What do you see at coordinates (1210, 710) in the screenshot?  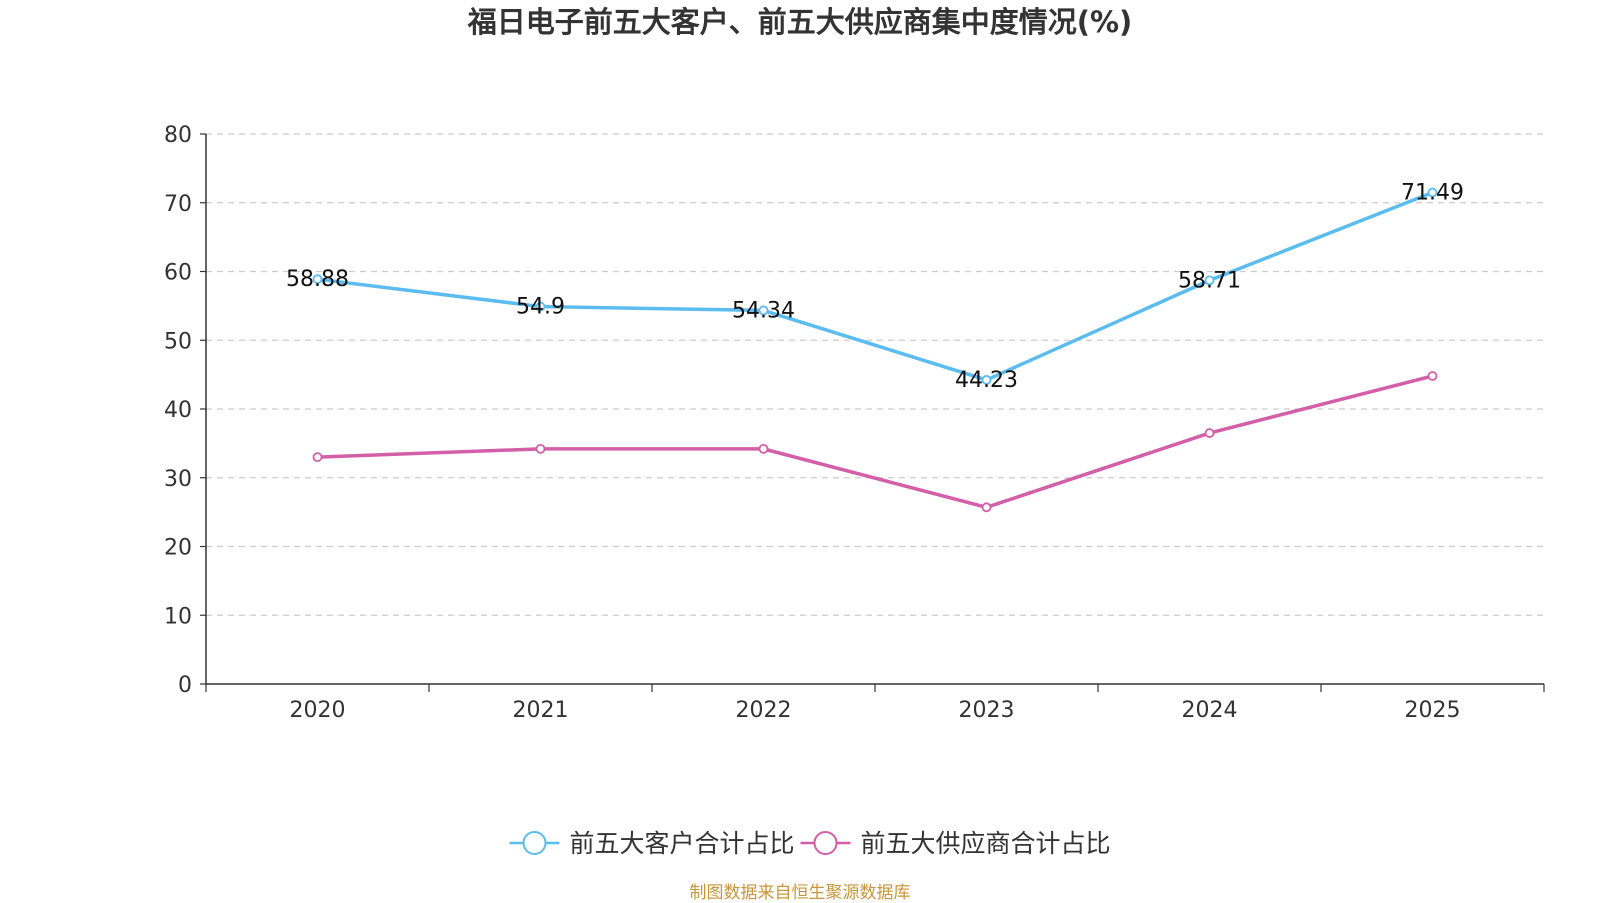 I see `x-tick-label: 2024` at bounding box center [1210, 710].